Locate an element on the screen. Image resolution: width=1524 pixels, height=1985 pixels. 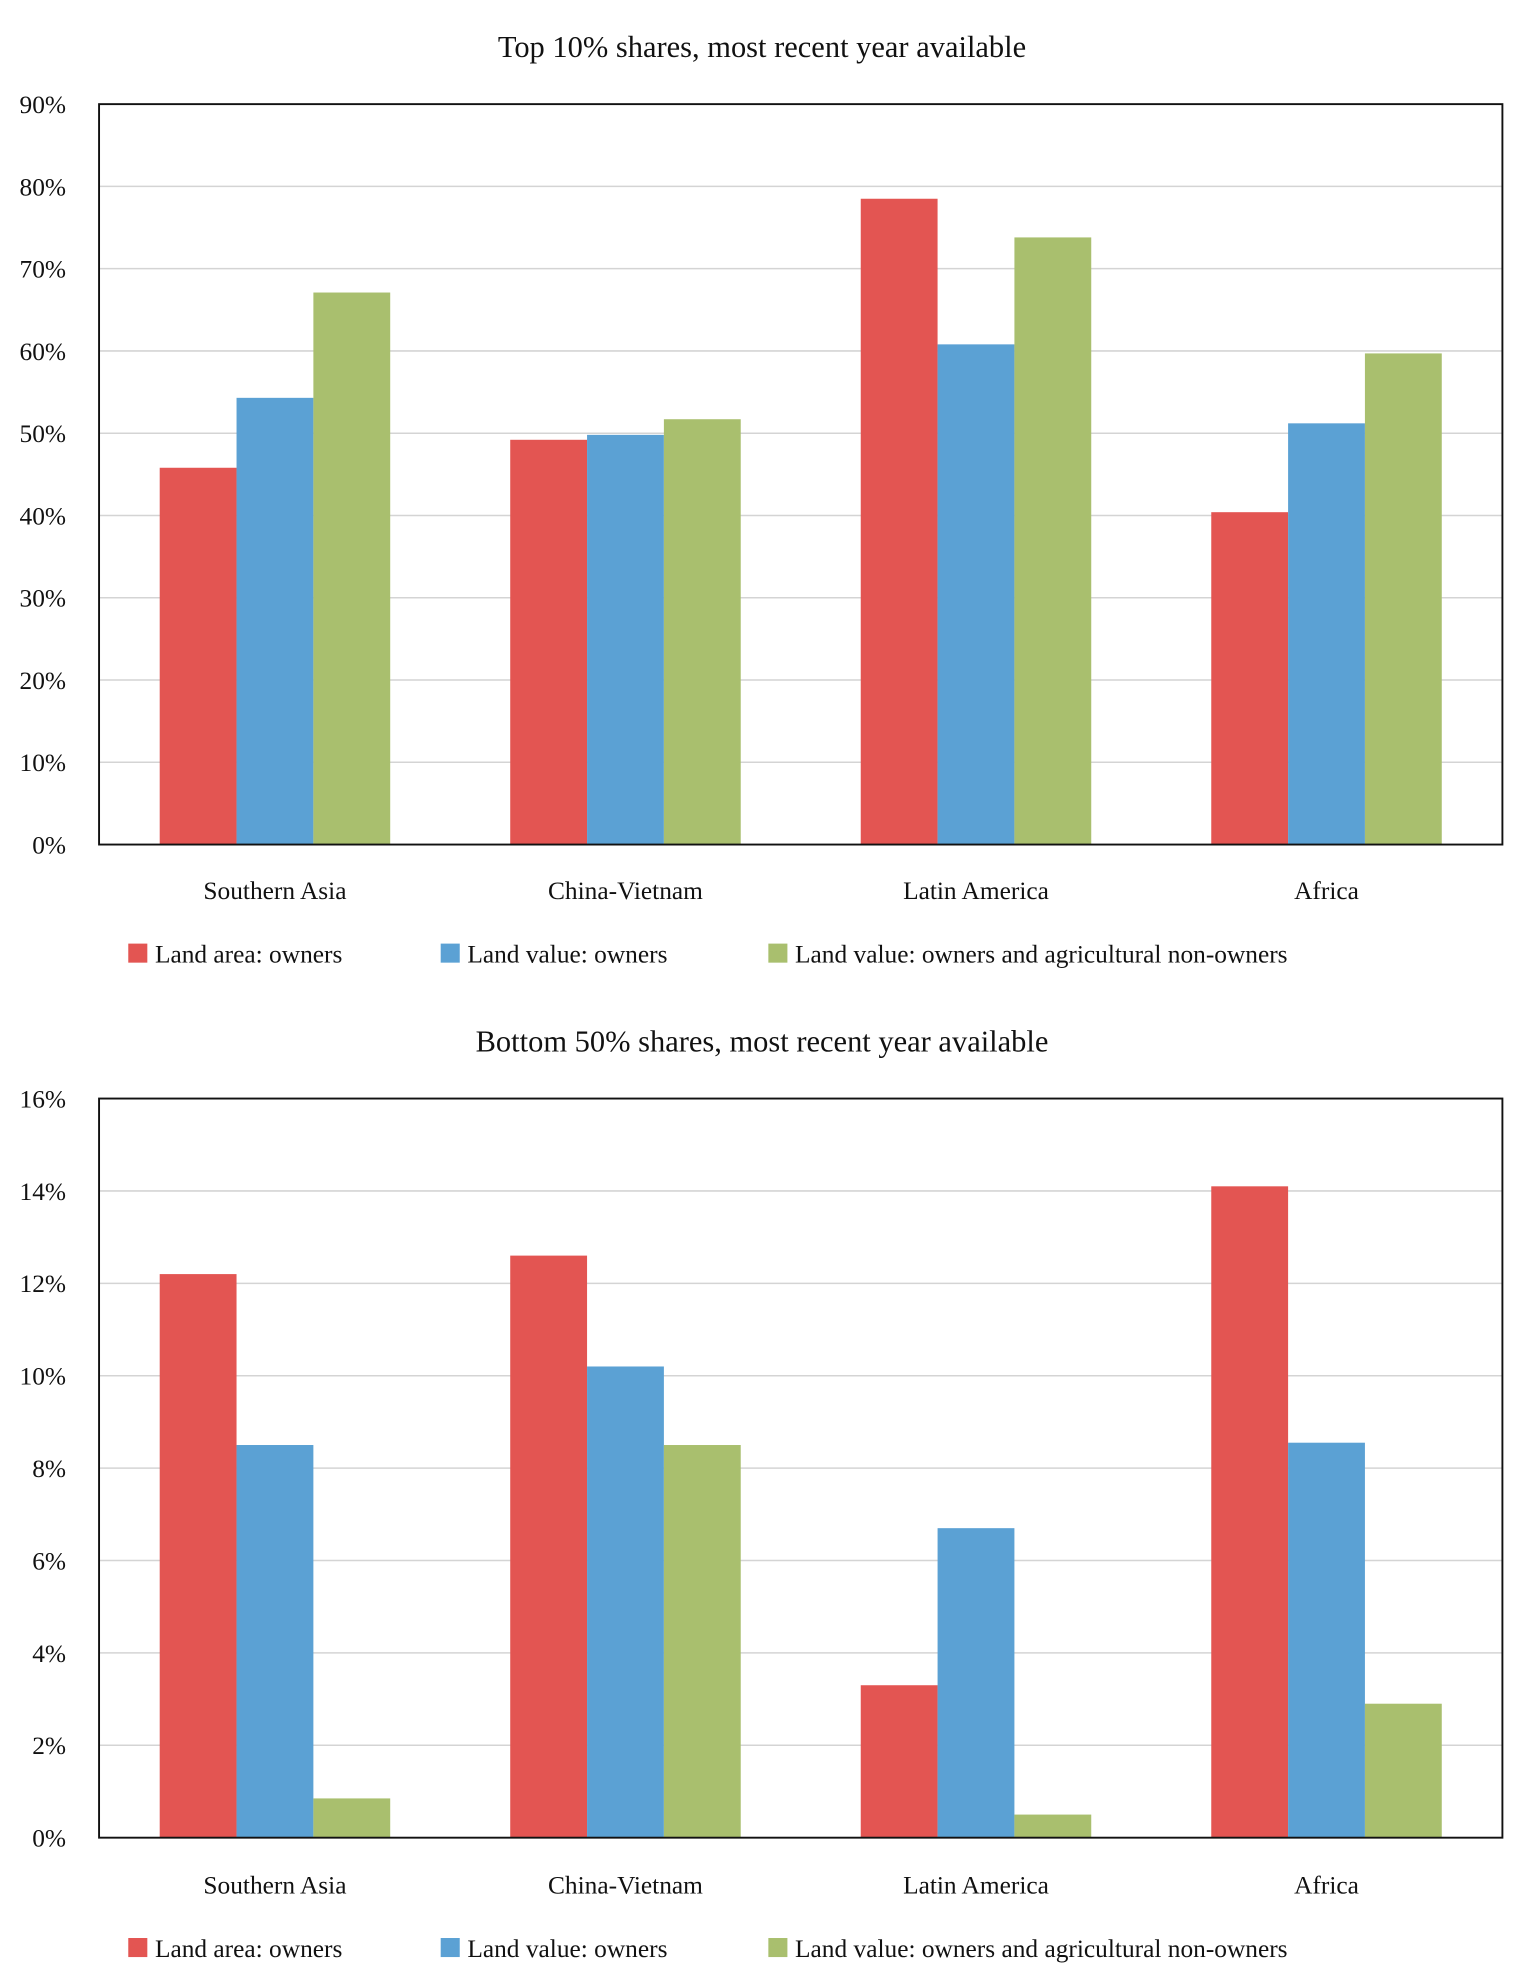
y-tick-label: 2% is located at coordinates (49, 1746).